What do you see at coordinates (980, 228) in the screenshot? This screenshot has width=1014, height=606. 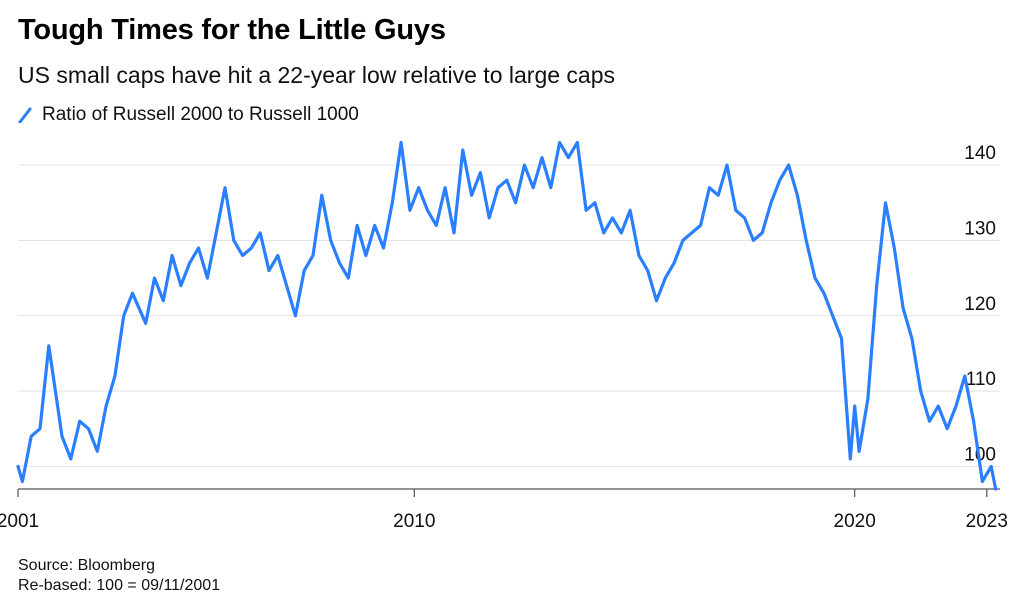 I see `y-tick-label: 130` at bounding box center [980, 228].